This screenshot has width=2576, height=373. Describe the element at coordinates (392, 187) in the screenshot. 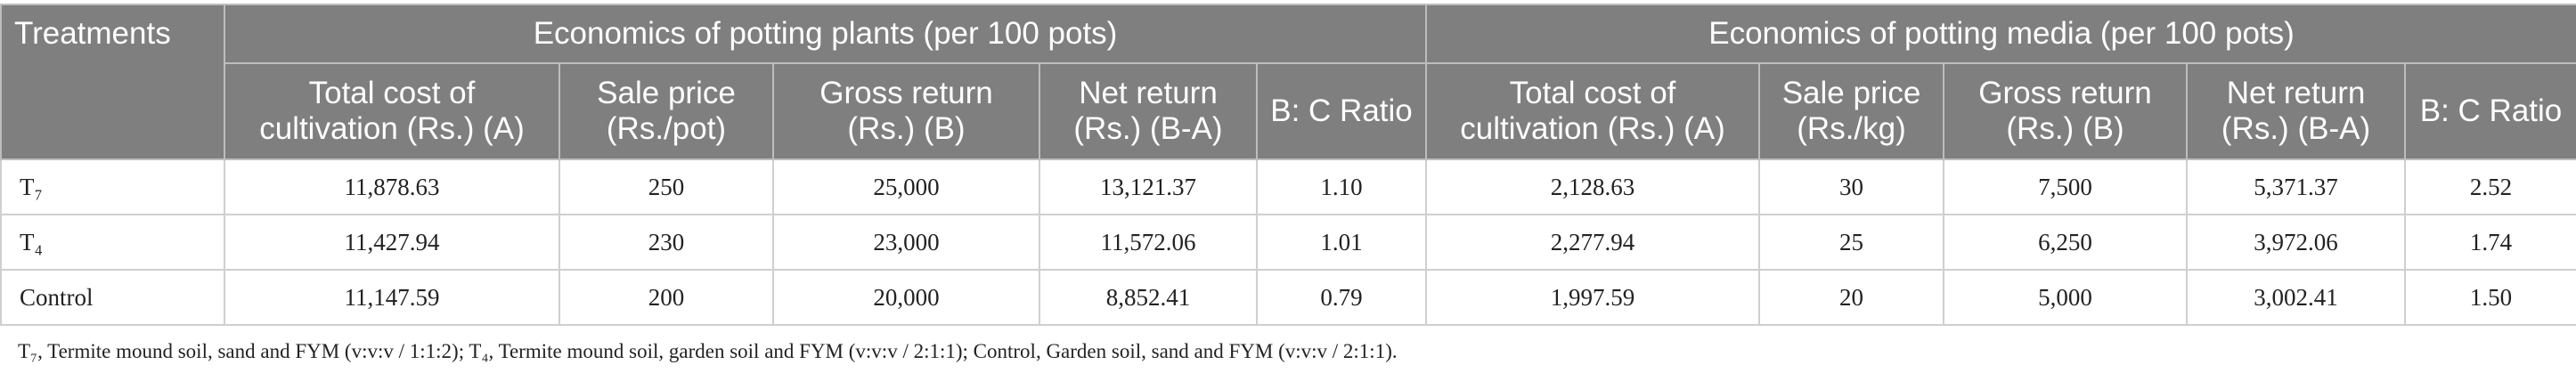

I see `table-cell: 11,878.63` at that location.